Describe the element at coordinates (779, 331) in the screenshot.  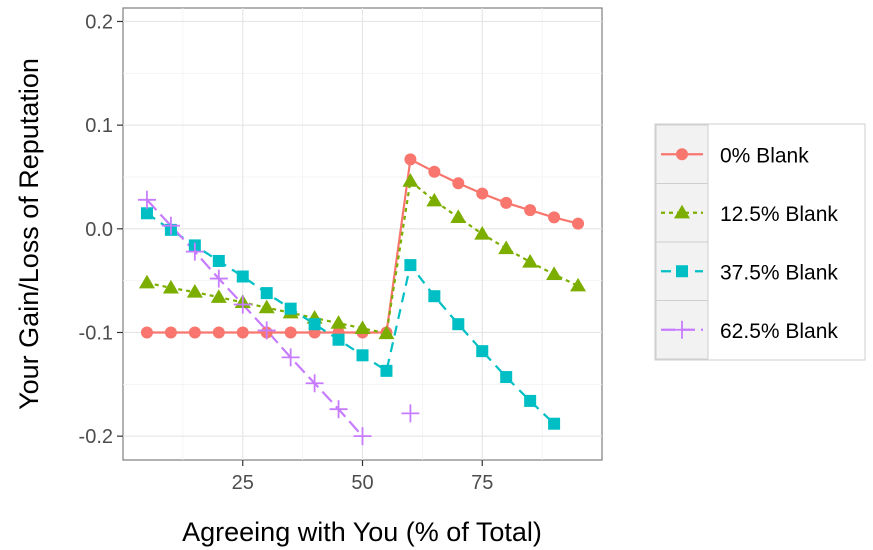
I see `legend-label: 62.5% Blank` at that location.